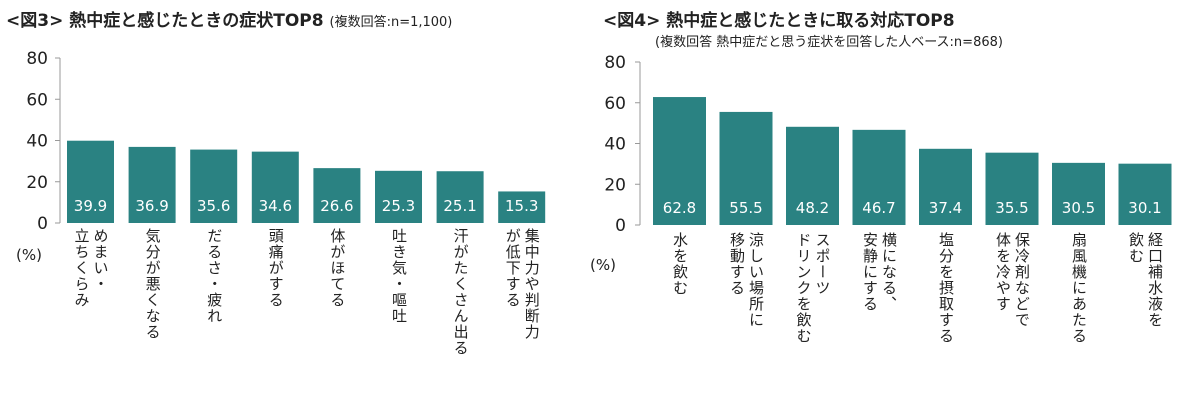 The height and width of the screenshot is (402, 1200). I want to click on chart2-subtitle: (複数回答 熱中症だと思う症状を回答した人ベース:n=868), so click(829, 42).